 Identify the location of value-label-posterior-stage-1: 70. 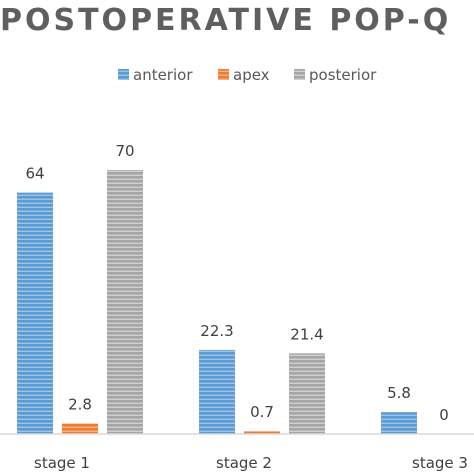
(124, 151).